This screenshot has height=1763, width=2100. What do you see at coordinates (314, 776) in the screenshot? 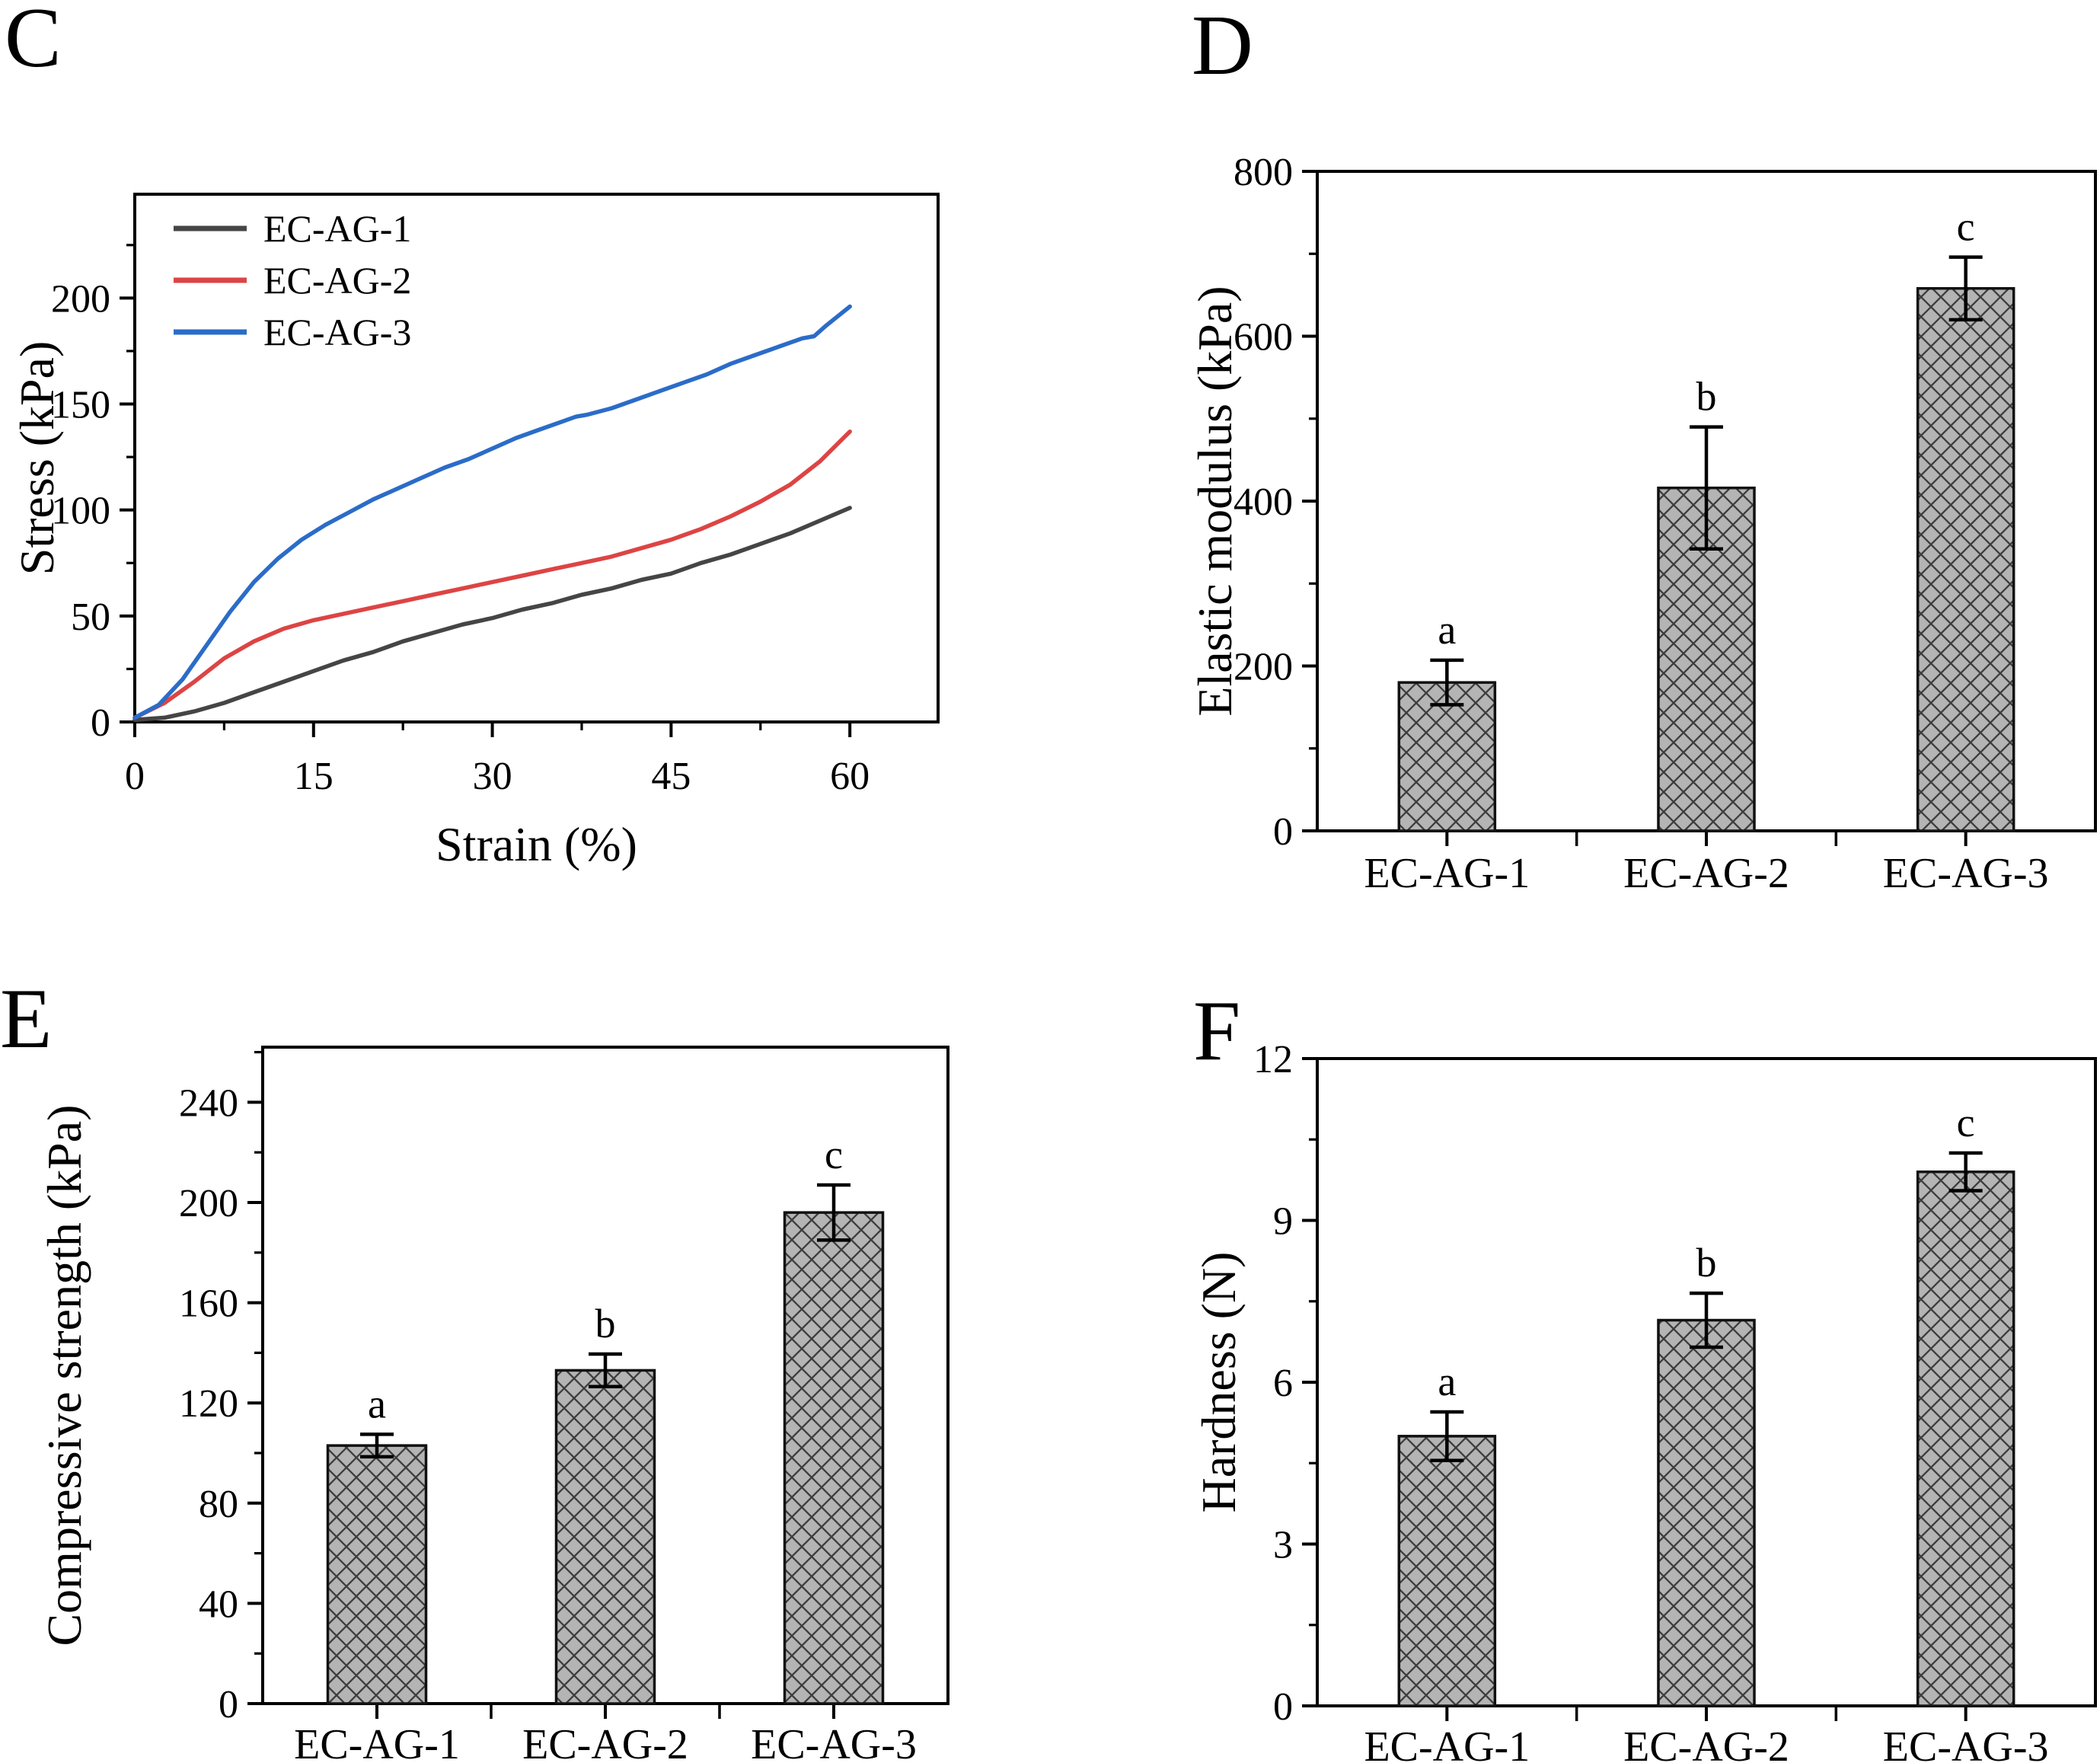
I see `svg-text: 15` at bounding box center [314, 776].